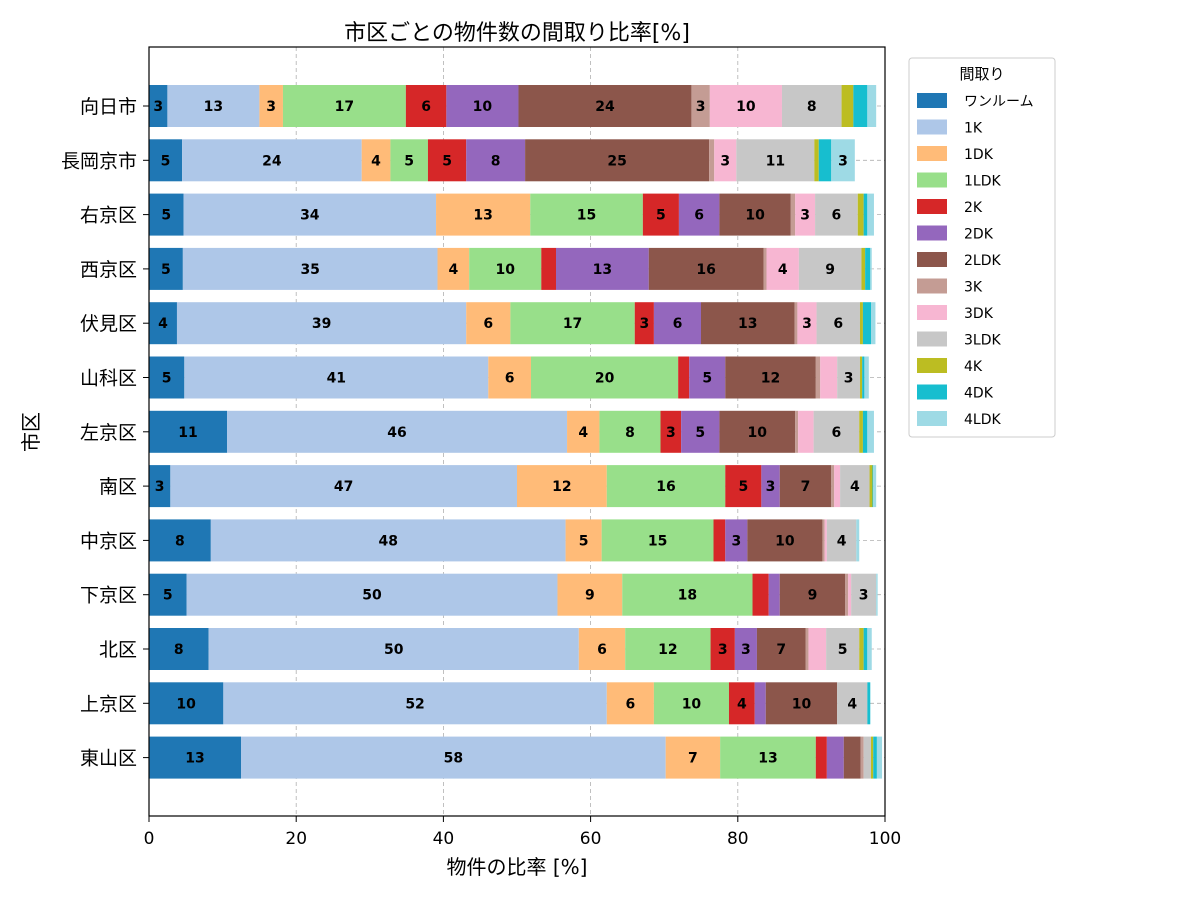  Describe the element at coordinates (108, 270) in the screenshot. I see `category-label: 西京区` at that location.